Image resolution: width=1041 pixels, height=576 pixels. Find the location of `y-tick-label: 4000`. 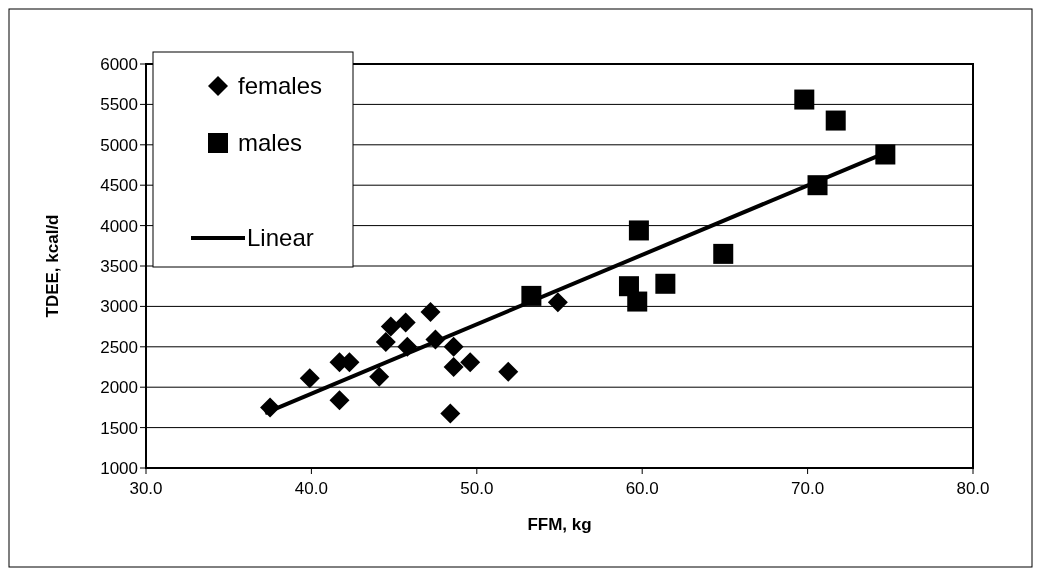

y-tick-label: 4000 is located at coordinates (119, 226).